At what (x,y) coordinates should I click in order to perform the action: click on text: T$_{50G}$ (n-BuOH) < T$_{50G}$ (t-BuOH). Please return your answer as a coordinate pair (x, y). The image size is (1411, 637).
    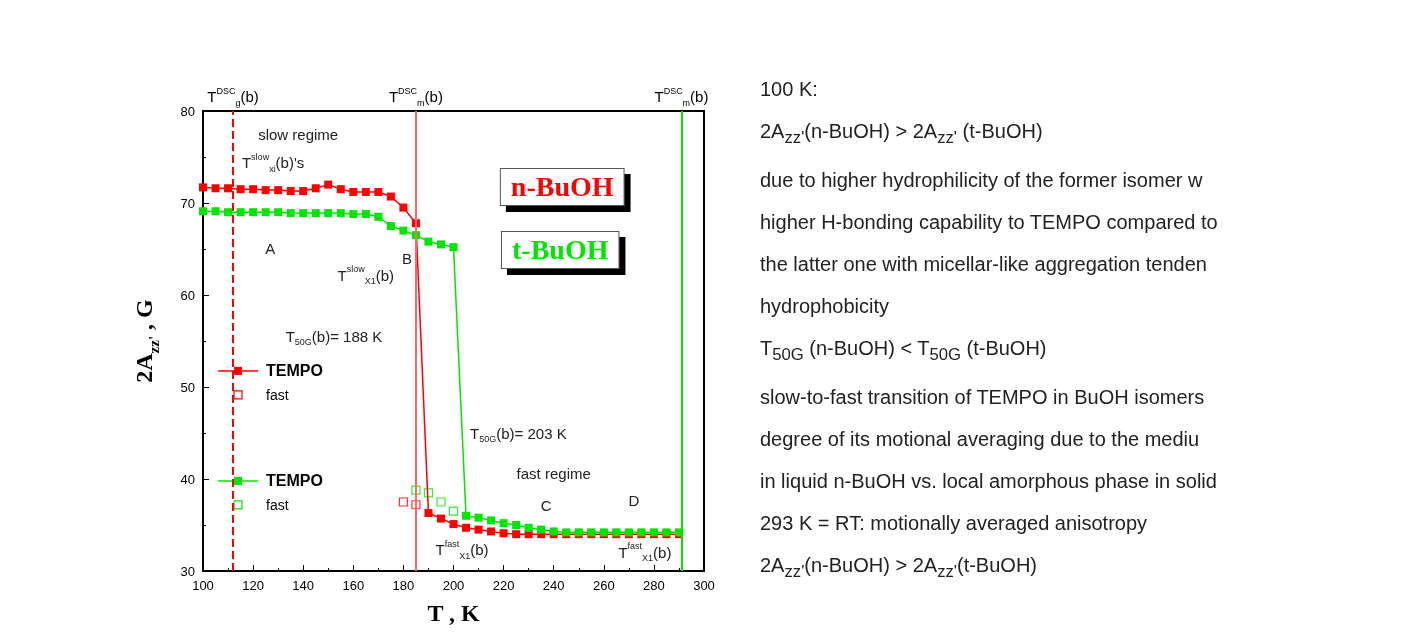
    Looking at the image, I should click on (904, 351).